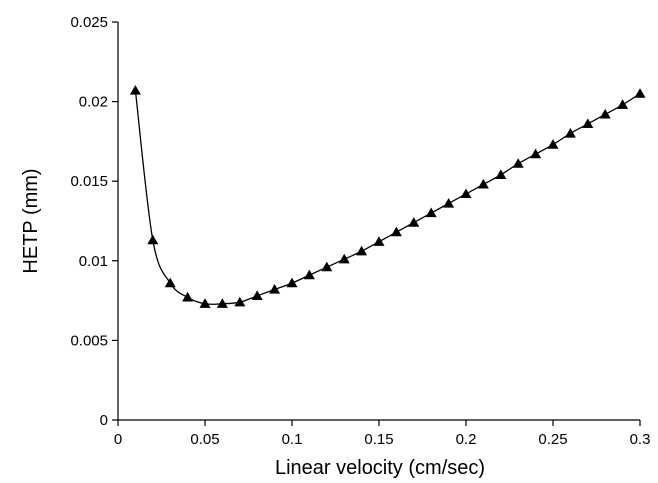  What do you see at coordinates (292, 439) in the screenshot?
I see `x-tick-label: 0.1` at bounding box center [292, 439].